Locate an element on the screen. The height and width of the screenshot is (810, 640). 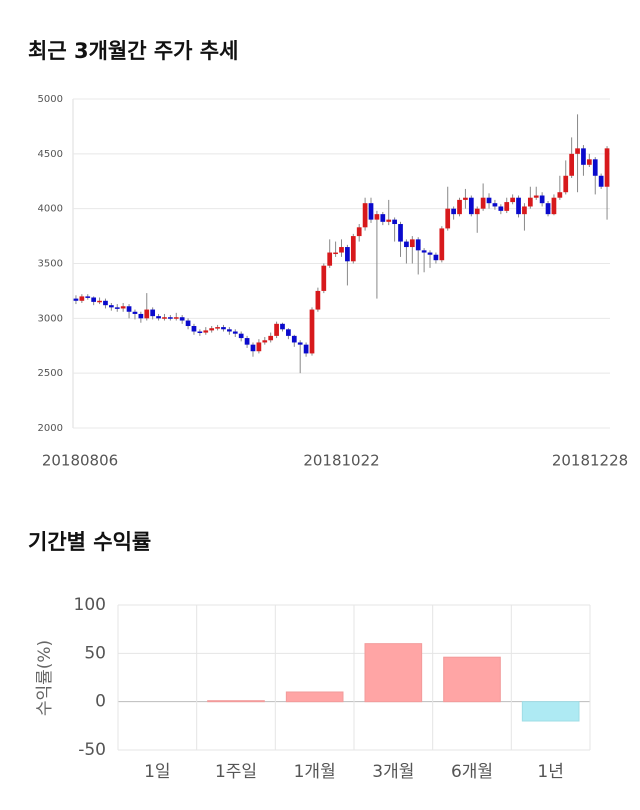
chart-title: 최근 3개월간 주가 추세 is located at coordinates (133, 51).